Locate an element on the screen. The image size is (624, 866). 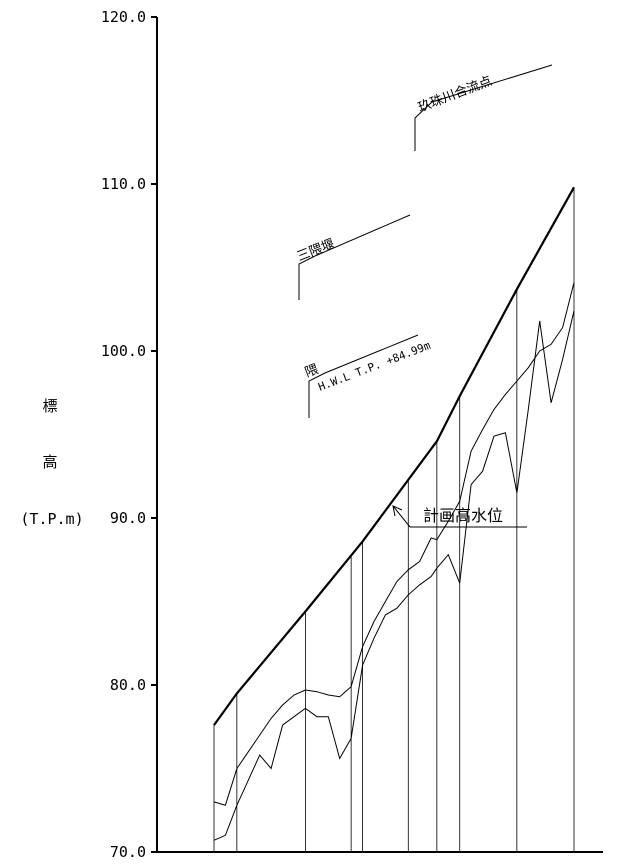
y-tick-label: 80.0 is located at coordinates (128, 685).